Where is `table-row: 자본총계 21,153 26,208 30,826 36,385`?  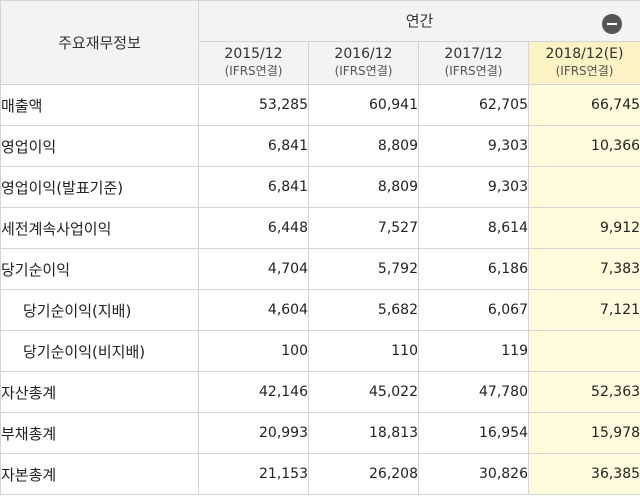 table-row: 자본총계 21,153 26,208 30,826 36,385 is located at coordinates (320, 474).